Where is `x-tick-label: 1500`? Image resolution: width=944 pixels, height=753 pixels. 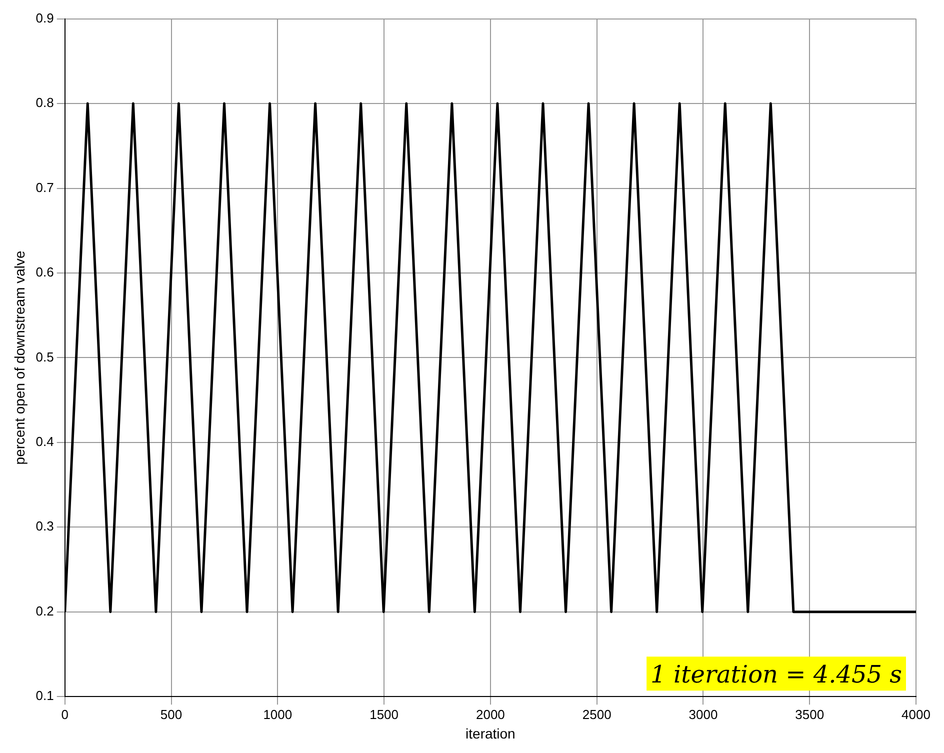
x-tick-label: 1500 is located at coordinates (384, 714).